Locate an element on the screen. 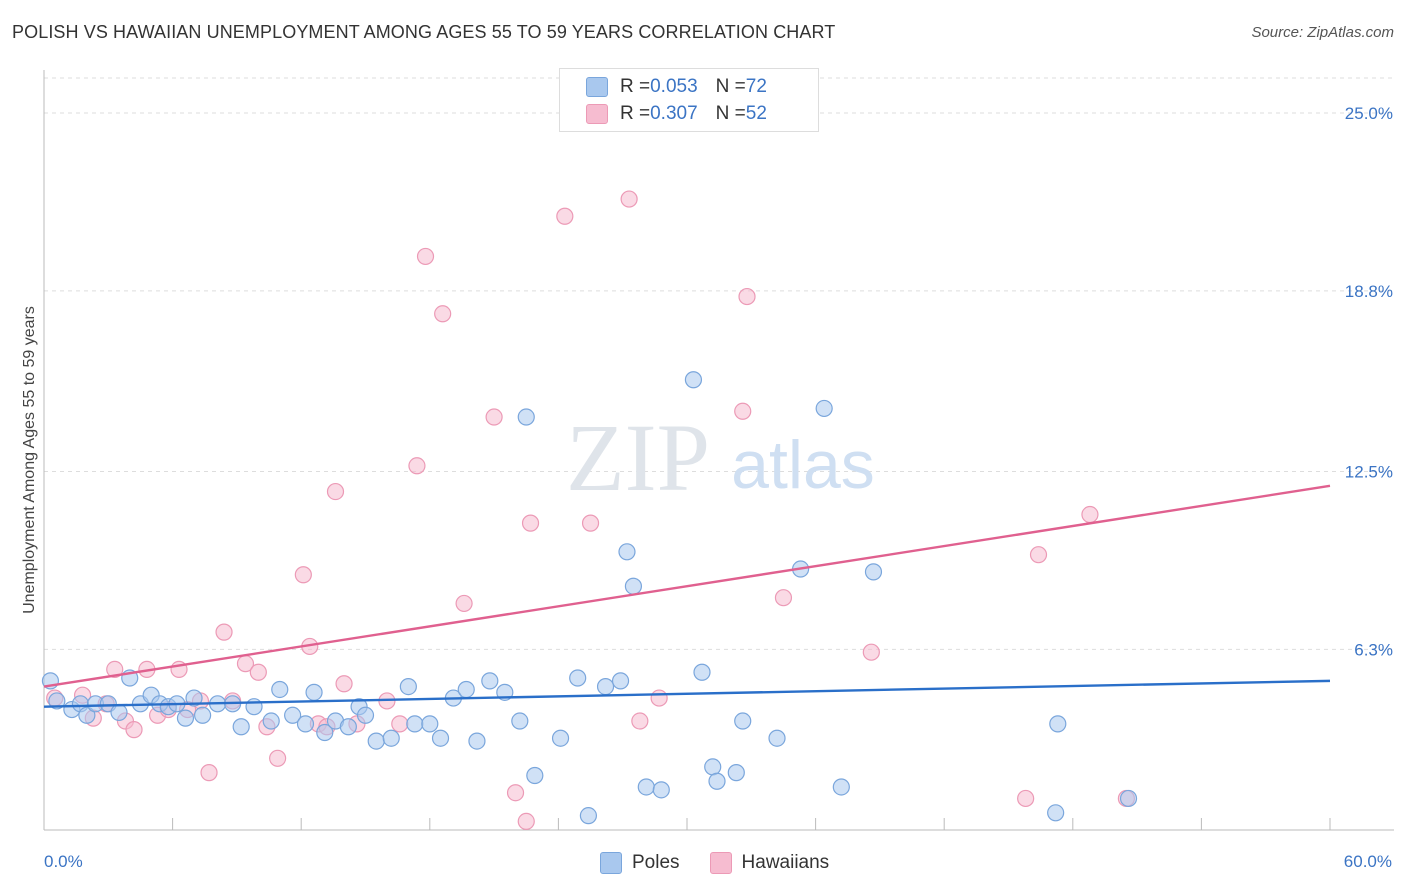 The width and height of the screenshot is (1406, 892). correlation-legend: R = 0.053 N = 72 R = 0.307 N = 52 is located at coordinates (689, 100).